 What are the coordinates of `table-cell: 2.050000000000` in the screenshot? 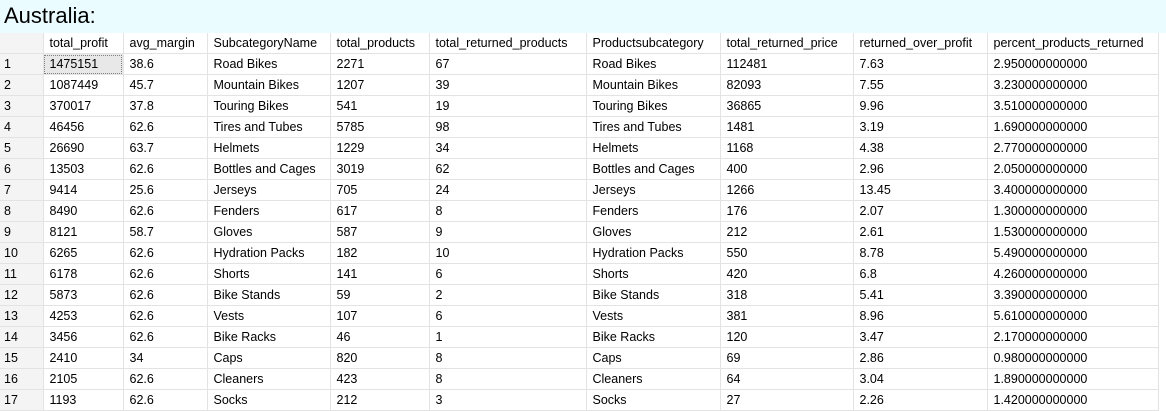 It's located at (1073, 169).